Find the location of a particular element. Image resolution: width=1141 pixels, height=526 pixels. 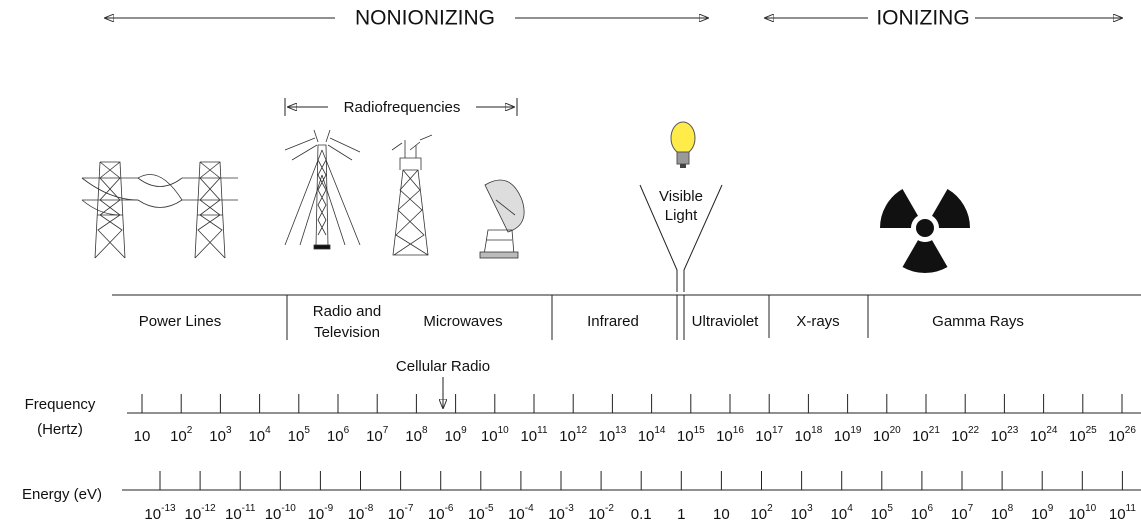

tick-label: 10⁻⁶ is located at coordinates (441, 513).